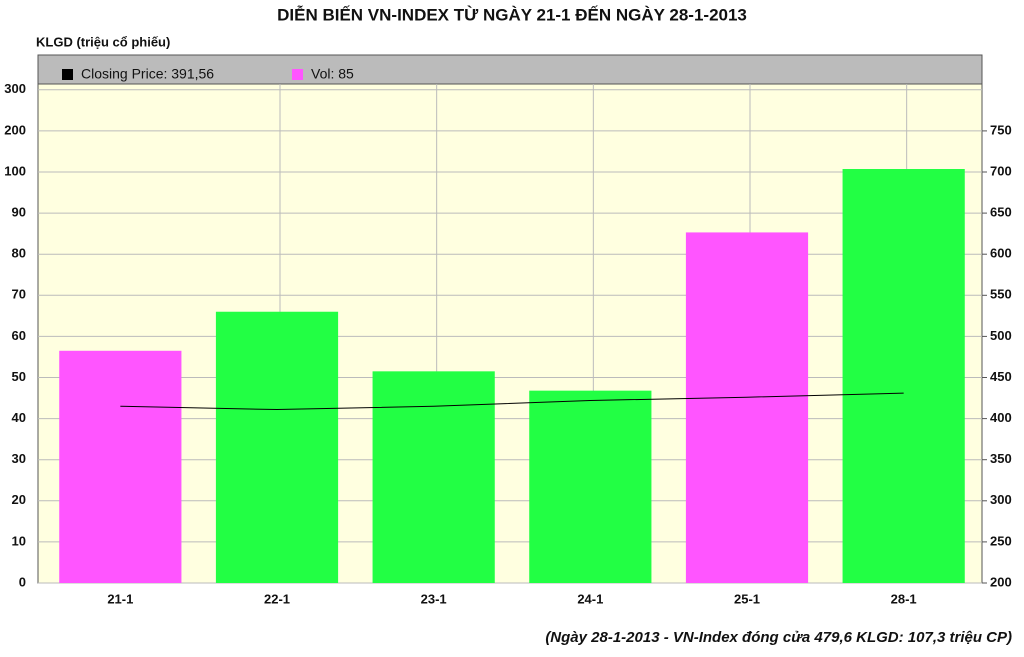  What do you see at coordinates (332, 74) in the screenshot?
I see `legend-label: Vol: 85` at bounding box center [332, 74].